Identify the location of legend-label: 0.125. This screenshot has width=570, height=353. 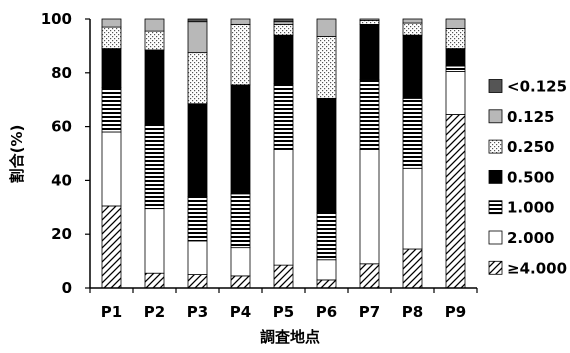
(530, 117).